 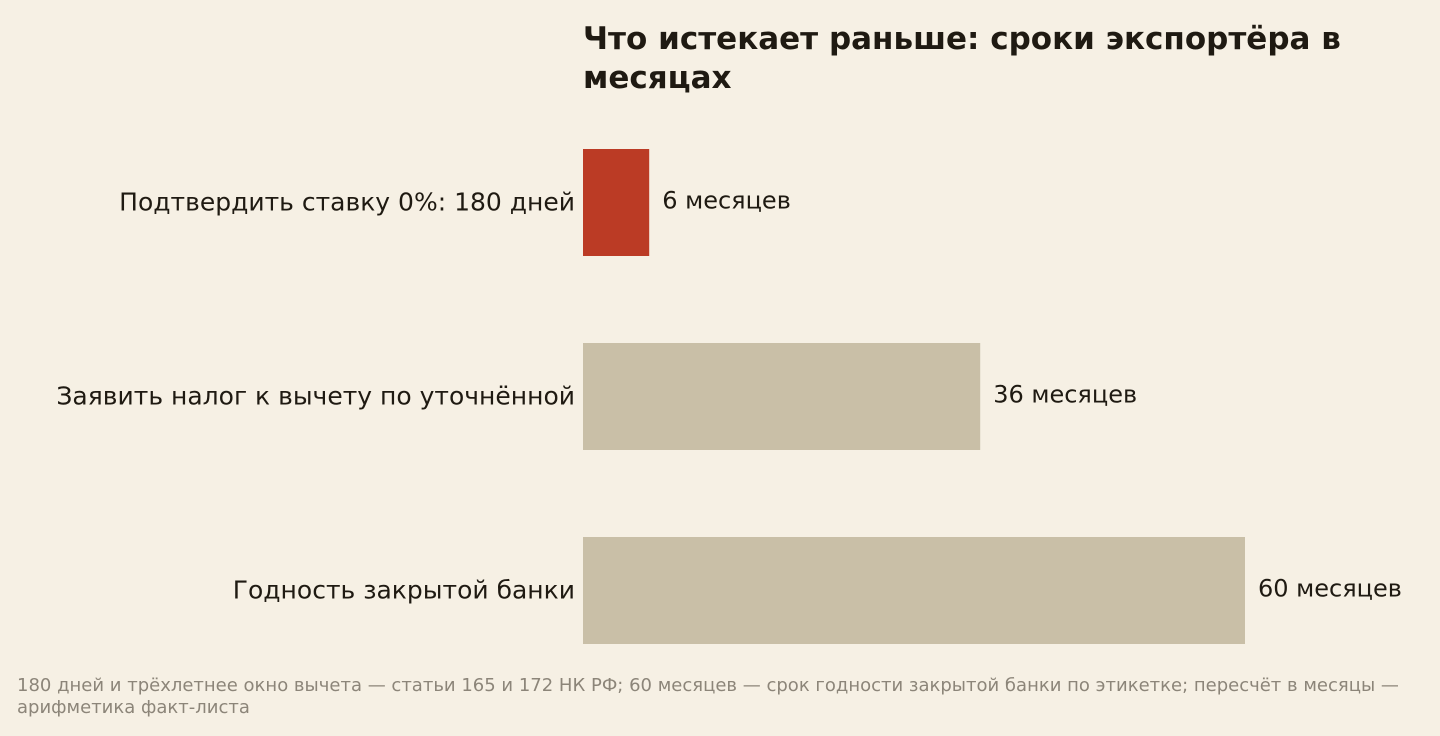 What do you see at coordinates (726, 201) in the screenshot?
I see `value-label-1: 6 месяцев` at bounding box center [726, 201].